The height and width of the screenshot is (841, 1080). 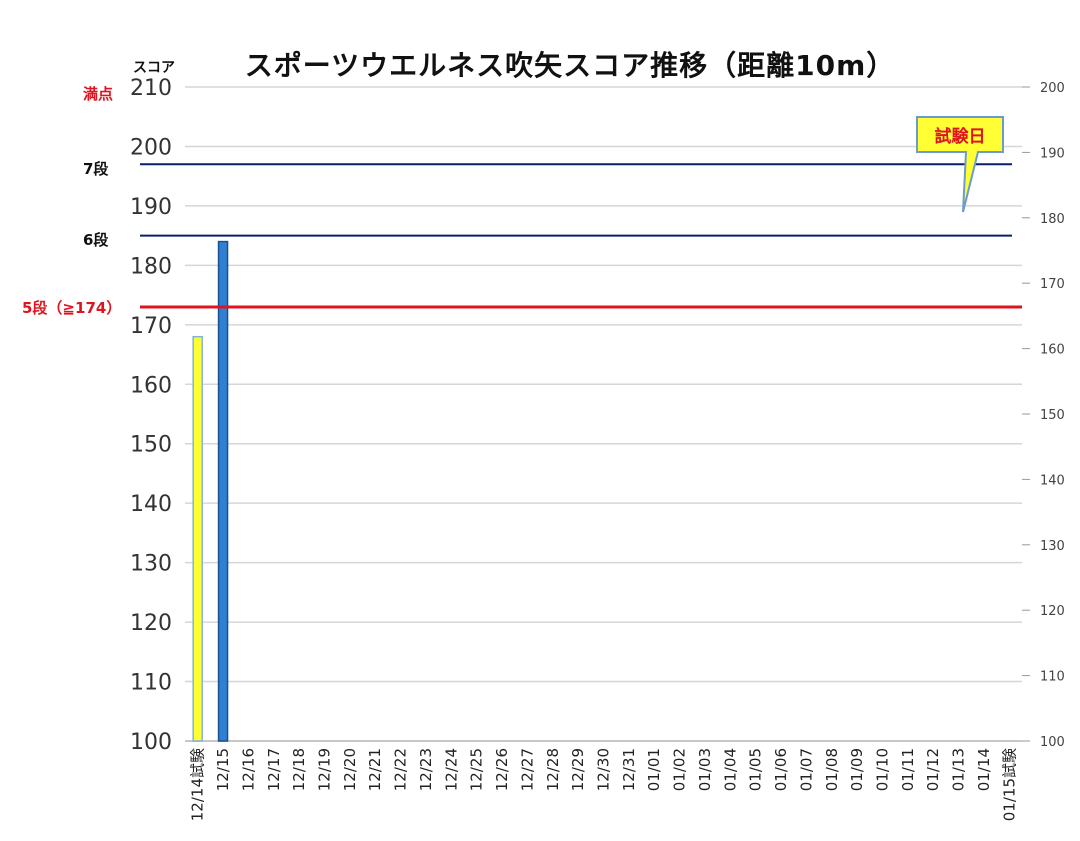 What do you see at coordinates (151, 385) in the screenshot?
I see `y-tick-label: 160` at bounding box center [151, 385].